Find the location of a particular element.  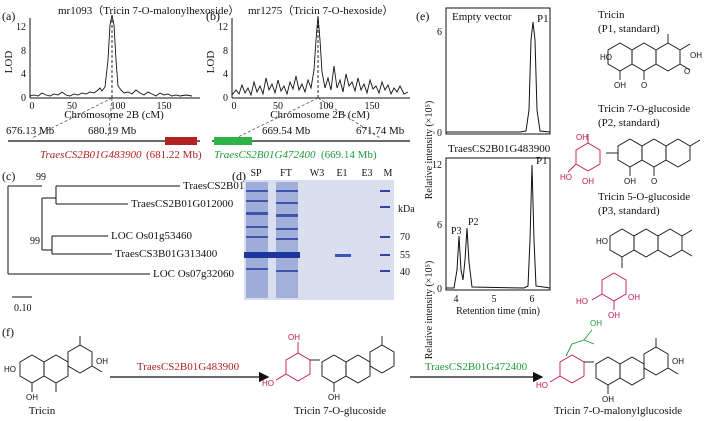

panel-b-pos-left: 669.54 Mb is located at coordinates (286, 131).